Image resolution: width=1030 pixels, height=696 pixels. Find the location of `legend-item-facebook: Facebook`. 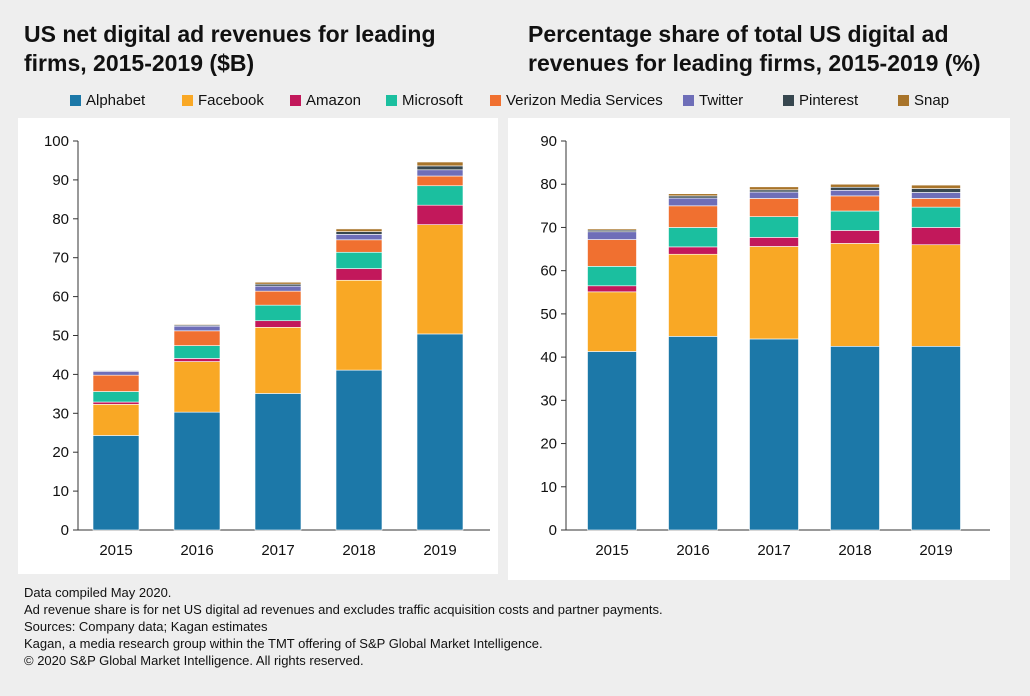

legend-item-facebook: Facebook is located at coordinates (223, 100).